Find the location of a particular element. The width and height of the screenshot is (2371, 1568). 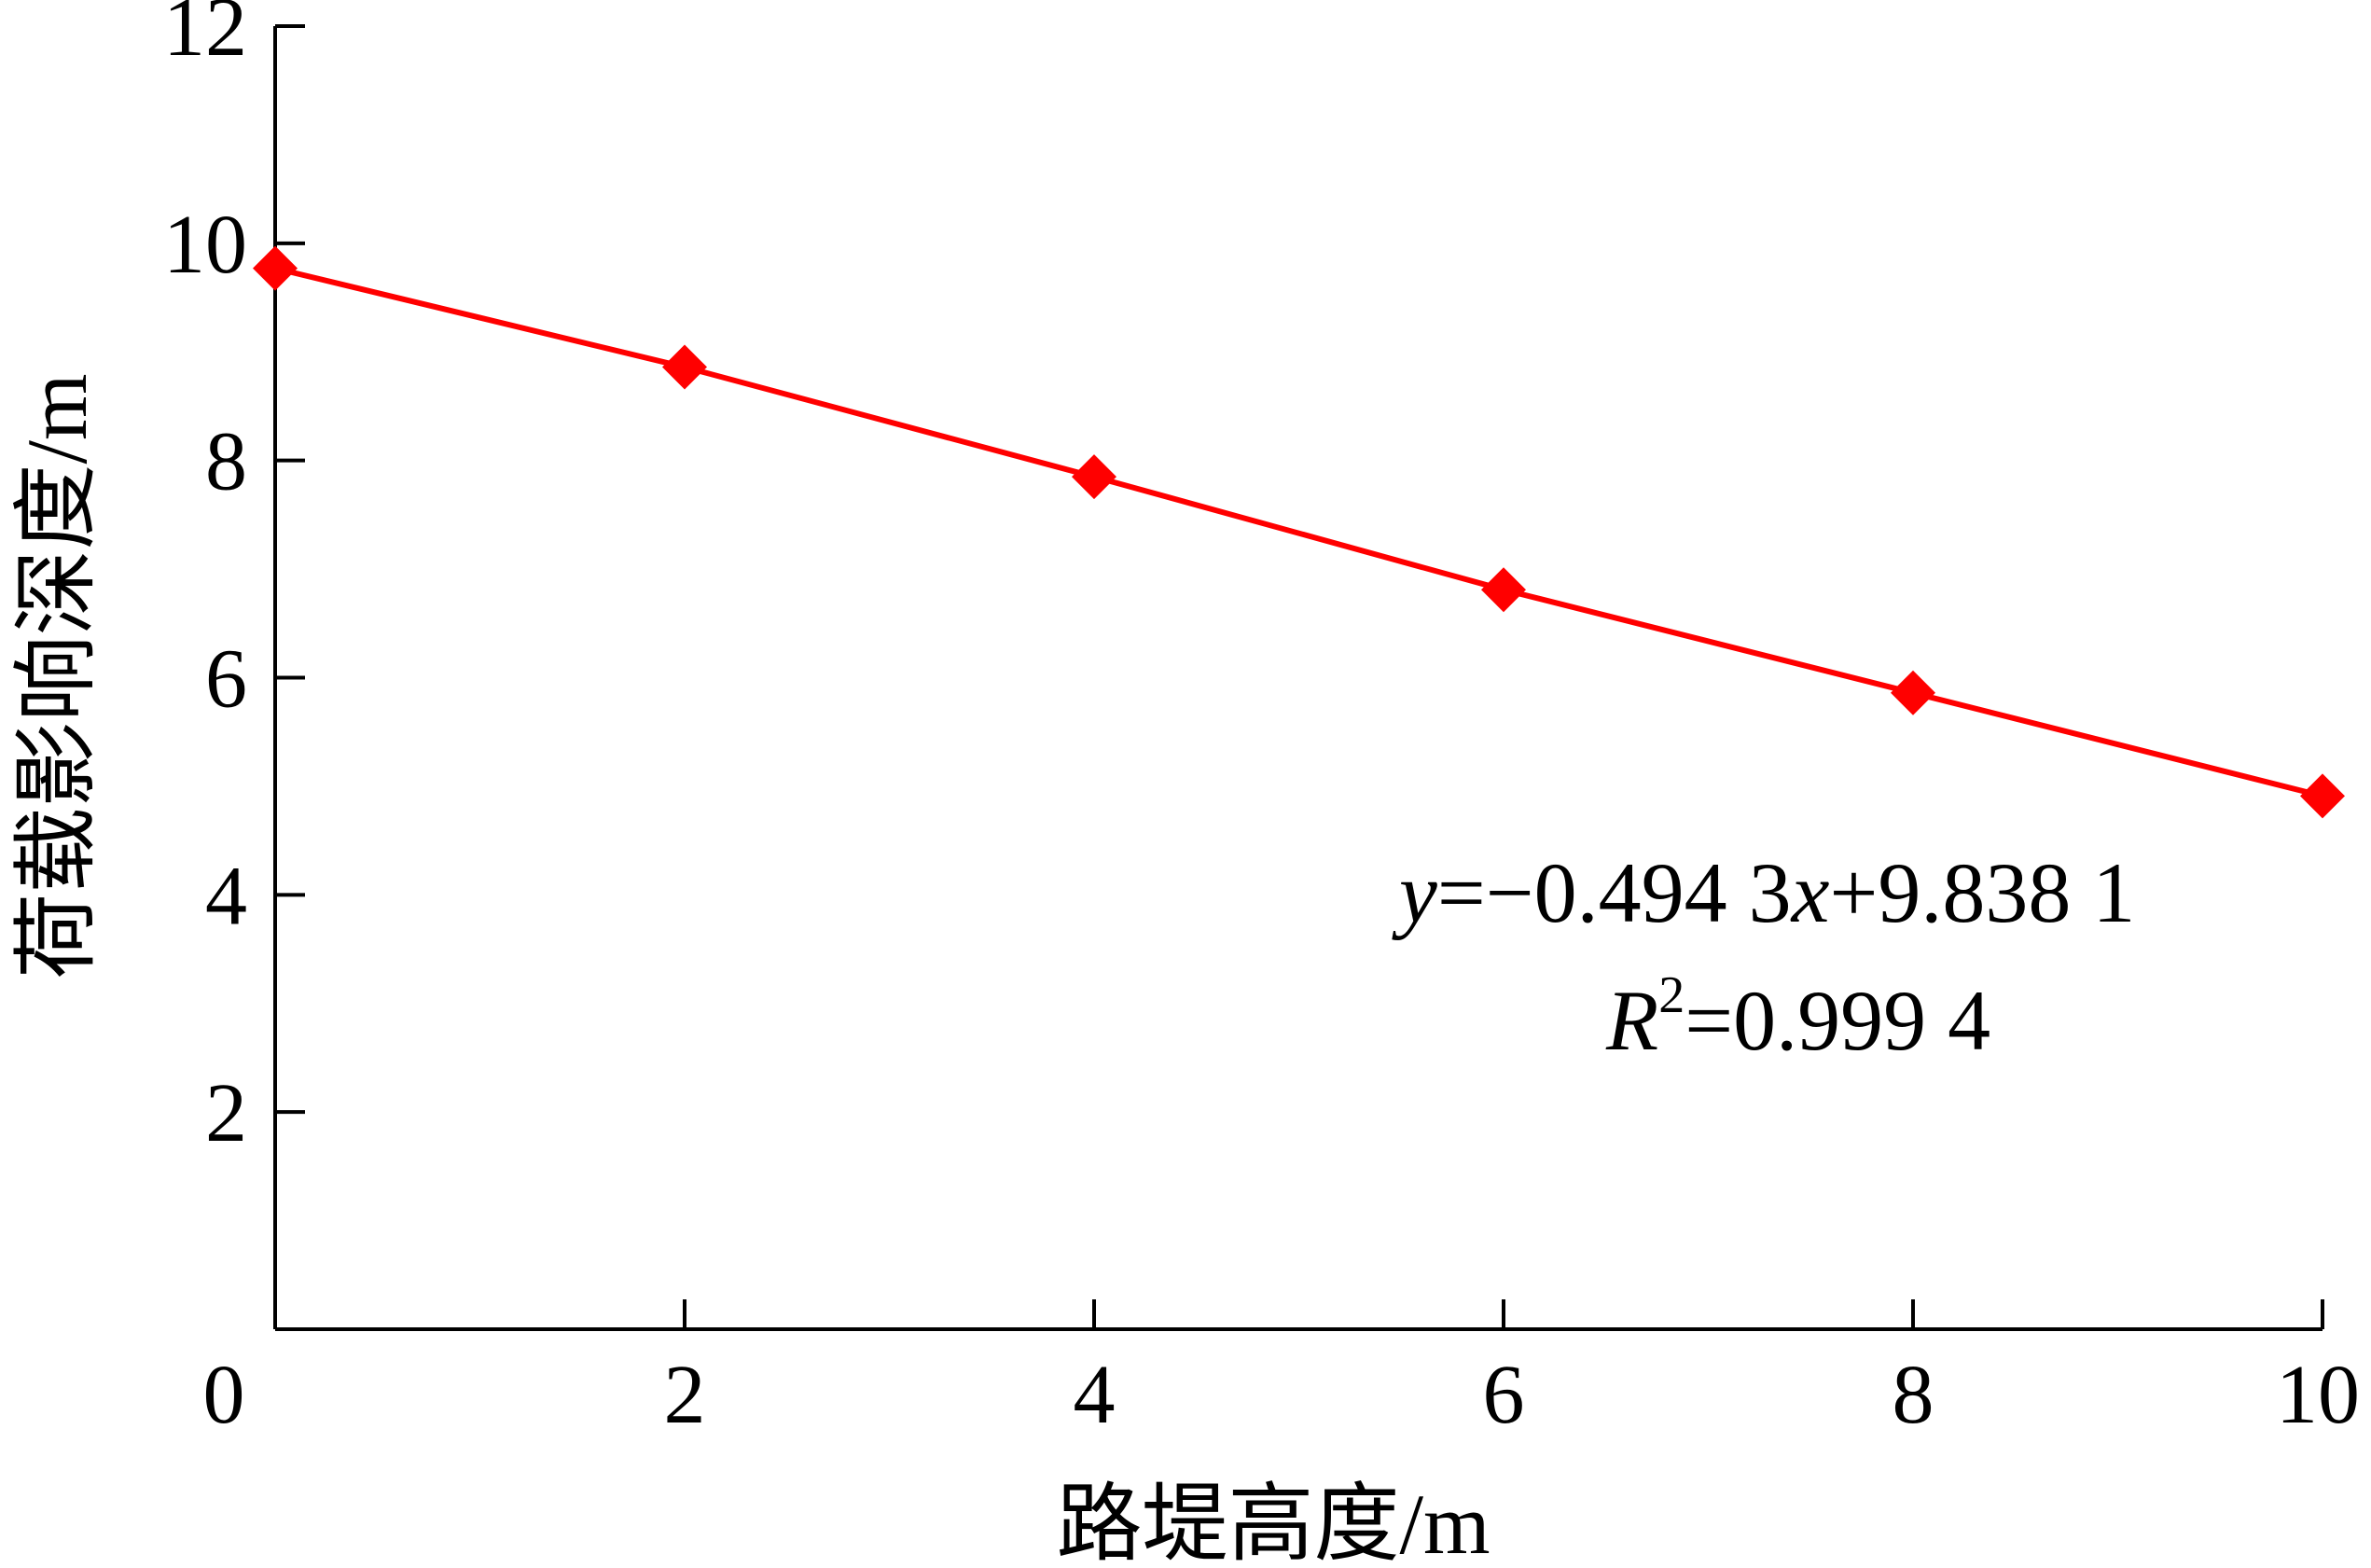

r-squared-value: =0.999 4 is located at coordinates (1838, 1020).